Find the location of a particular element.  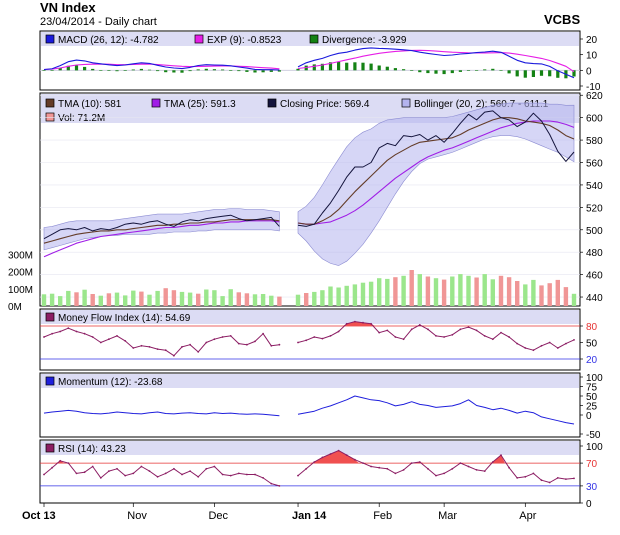

momentum-y-tick: 50 is located at coordinates (592, 397).